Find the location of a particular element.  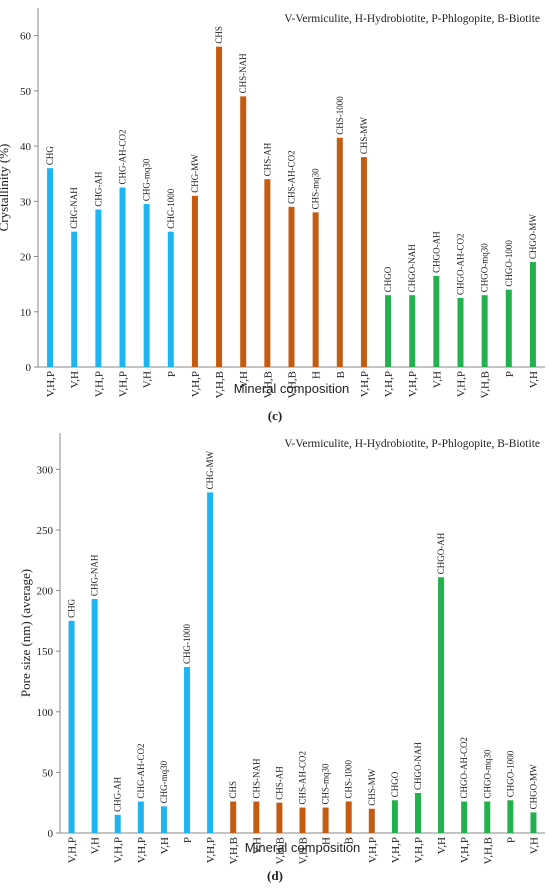

bar-label: CHGO-MW is located at coordinates (533, 237).